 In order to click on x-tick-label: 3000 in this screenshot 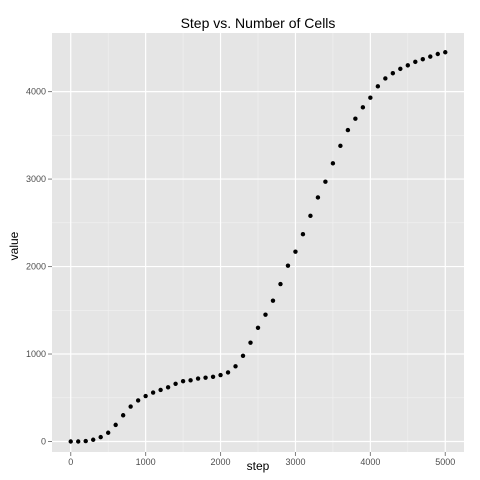, I will do `click(295, 462)`.